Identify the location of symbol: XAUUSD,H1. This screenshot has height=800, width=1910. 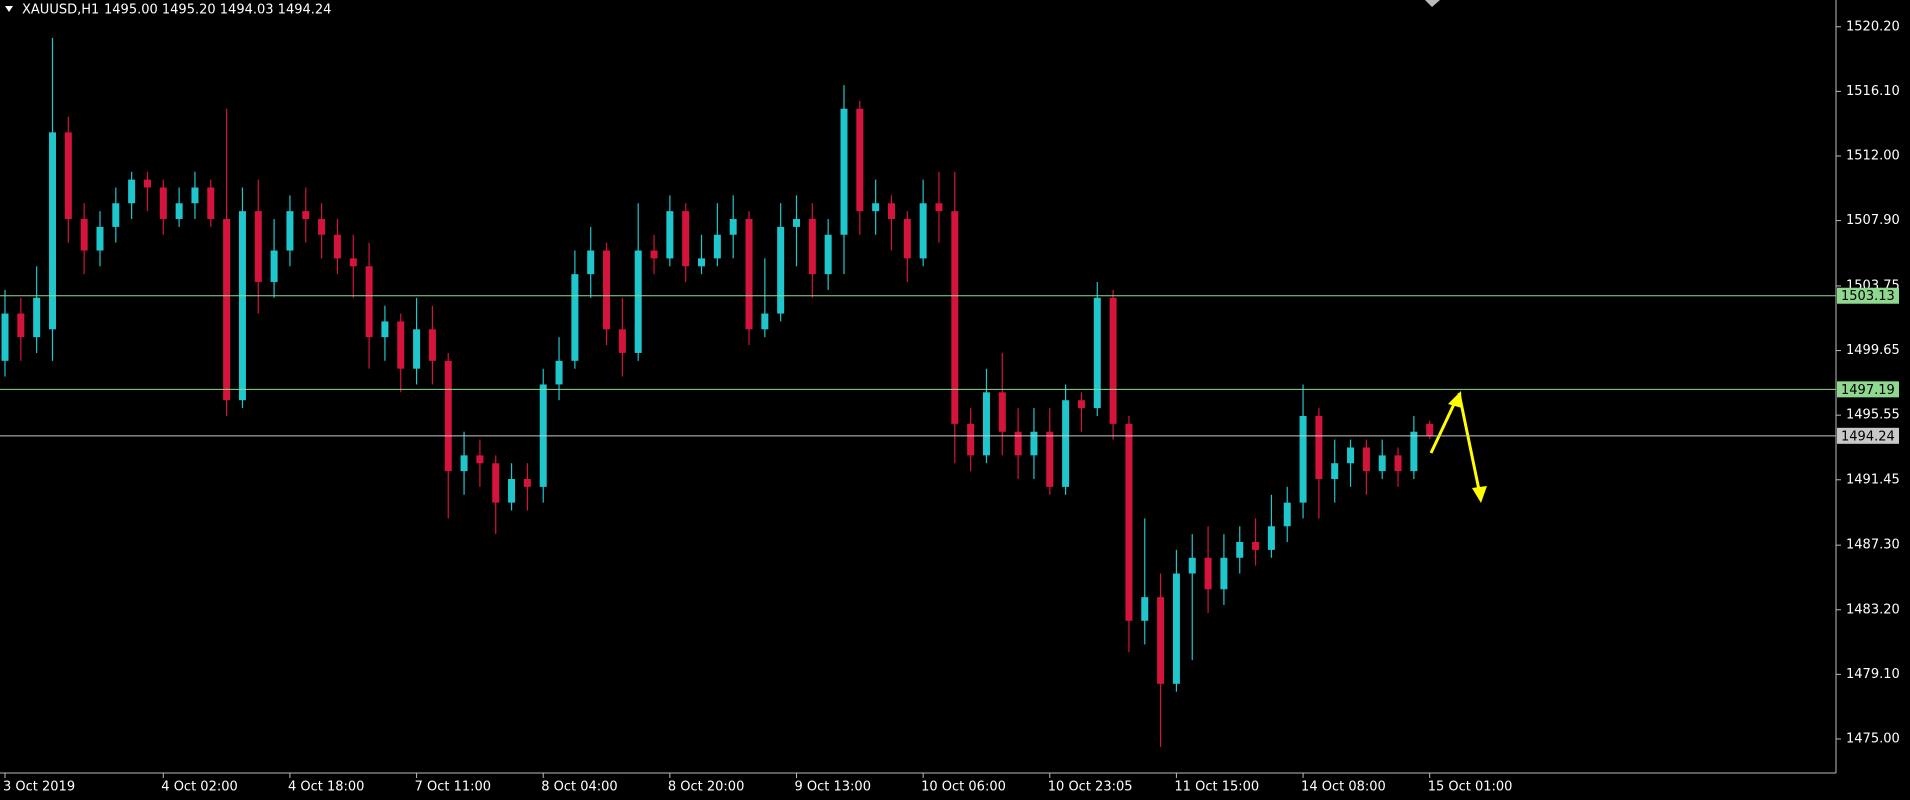
(60, 10).